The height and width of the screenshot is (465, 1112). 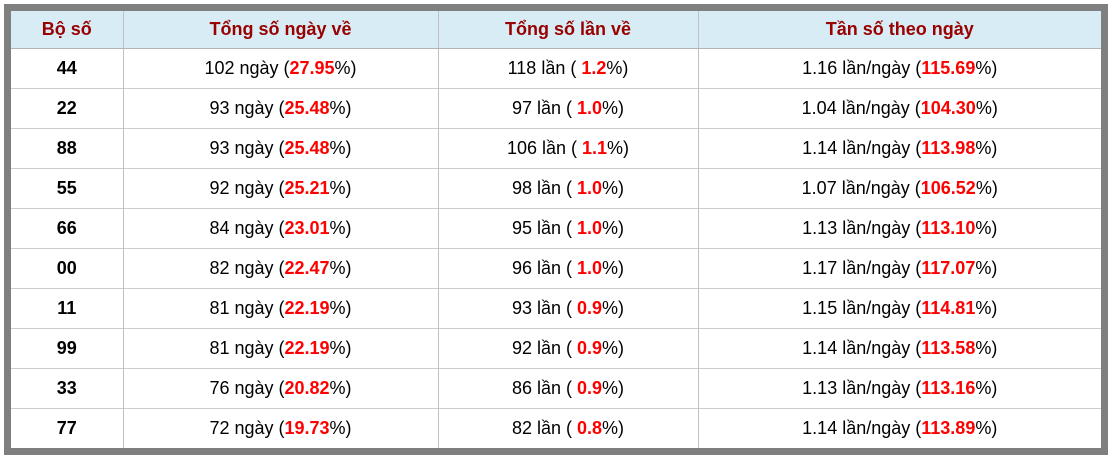 I want to click on frequency-cell: 1.13 lần/ngày (113.10%), so click(x=899, y=227).